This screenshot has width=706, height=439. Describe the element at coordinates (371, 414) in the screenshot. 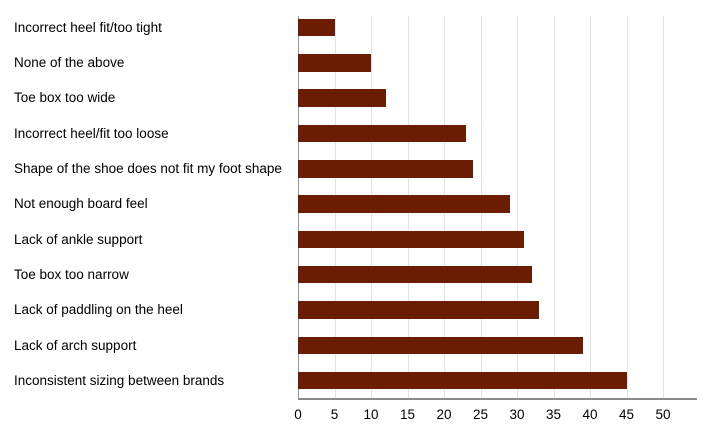

I see `x-tick-label: 10` at that location.